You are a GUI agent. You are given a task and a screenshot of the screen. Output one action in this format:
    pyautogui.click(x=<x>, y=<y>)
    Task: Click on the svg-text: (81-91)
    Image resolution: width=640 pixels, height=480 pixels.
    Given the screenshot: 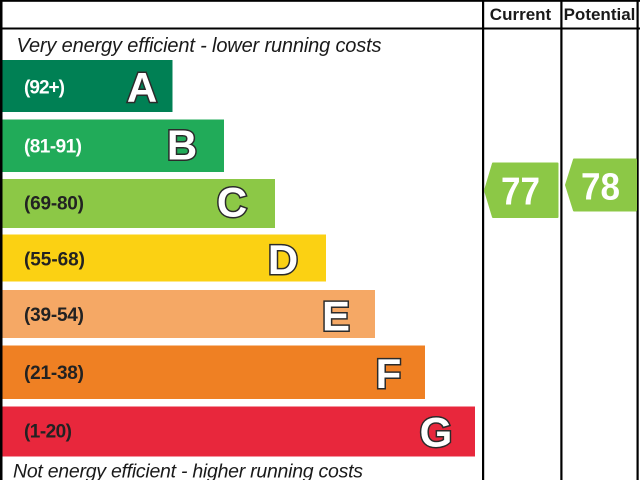 What is the action you would take?
    pyautogui.click(x=53, y=147)
    